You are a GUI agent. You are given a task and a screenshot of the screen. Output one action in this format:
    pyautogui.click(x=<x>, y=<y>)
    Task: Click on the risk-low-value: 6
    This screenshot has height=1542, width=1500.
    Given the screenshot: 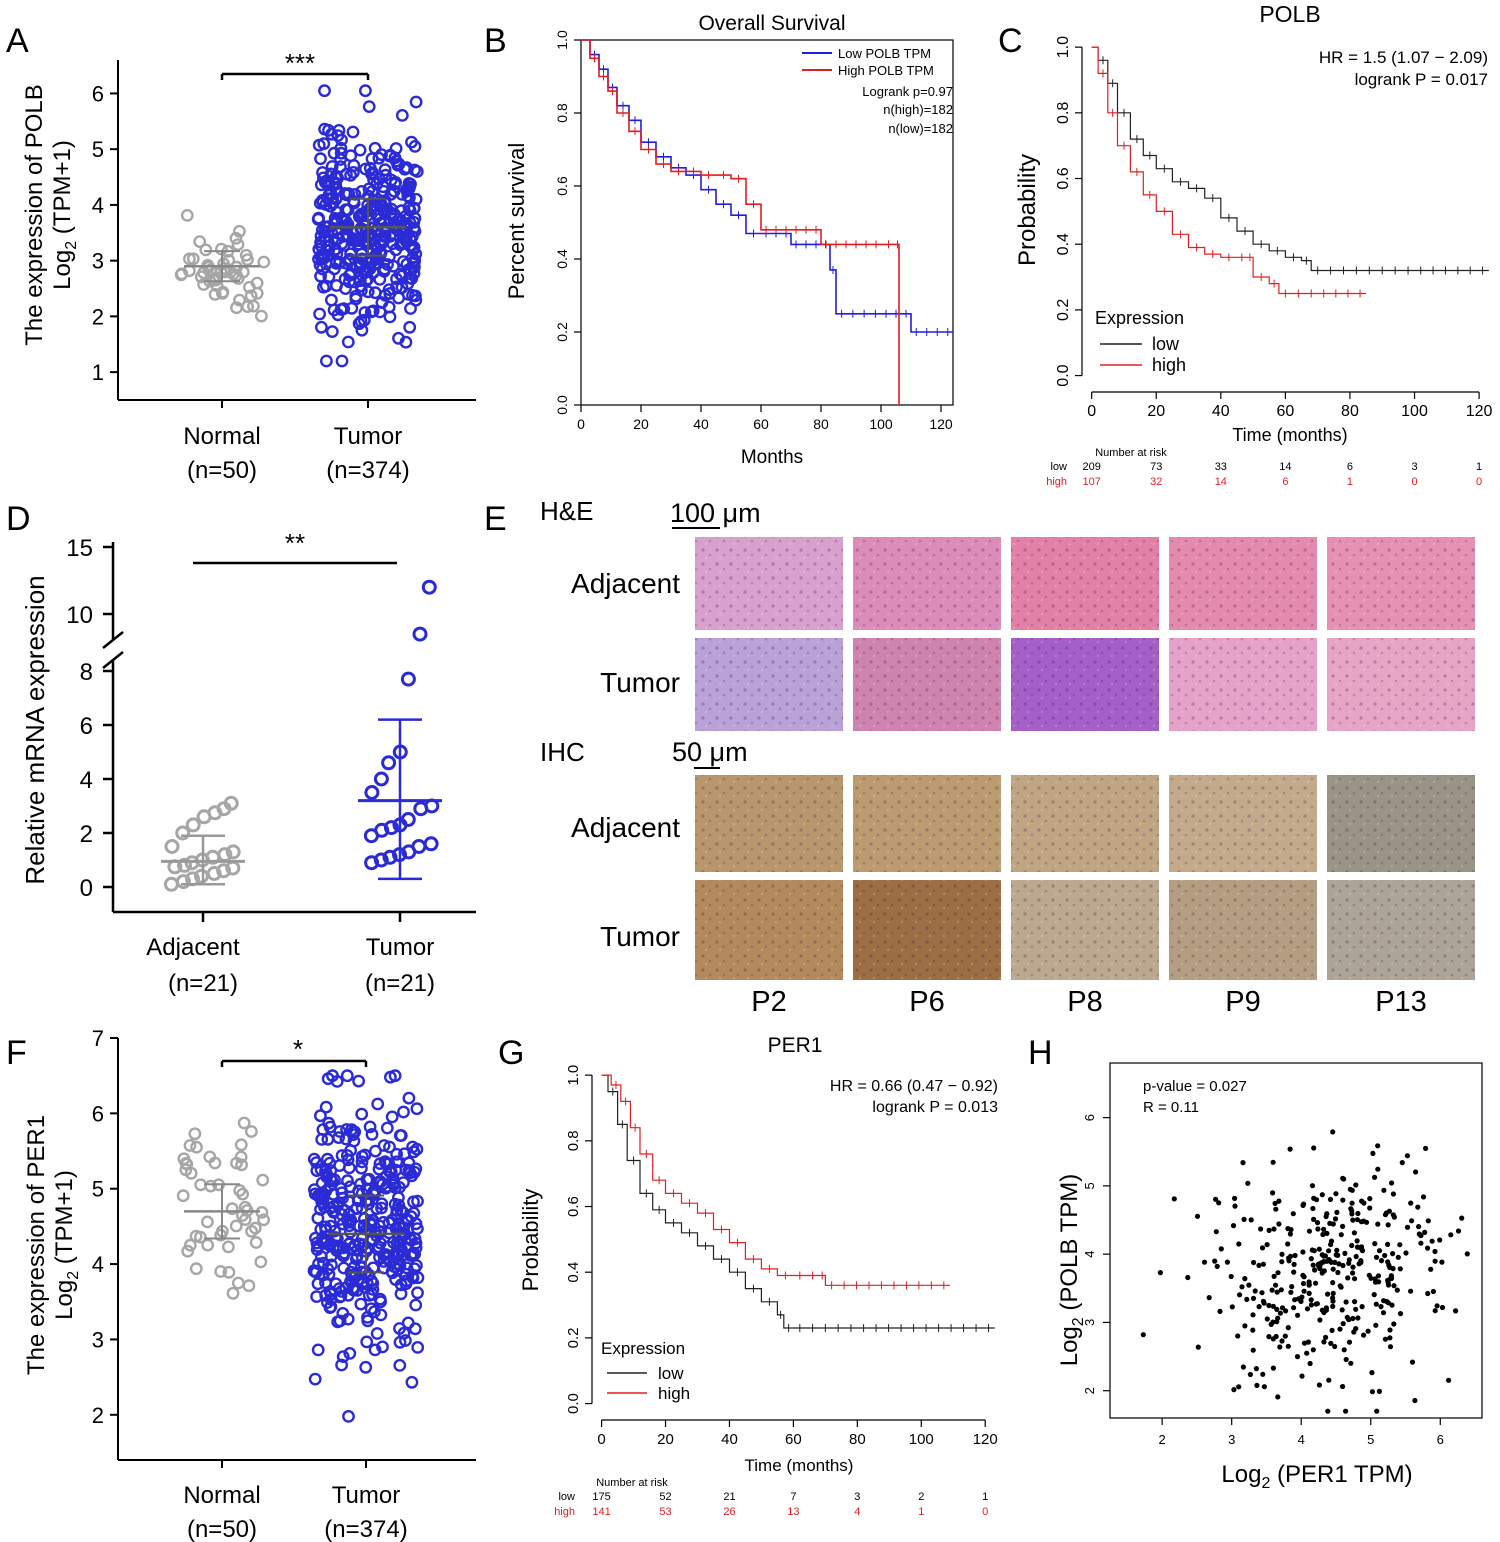 What is the action you would take?
    pyautogui.click(x=1350, y=467)
    